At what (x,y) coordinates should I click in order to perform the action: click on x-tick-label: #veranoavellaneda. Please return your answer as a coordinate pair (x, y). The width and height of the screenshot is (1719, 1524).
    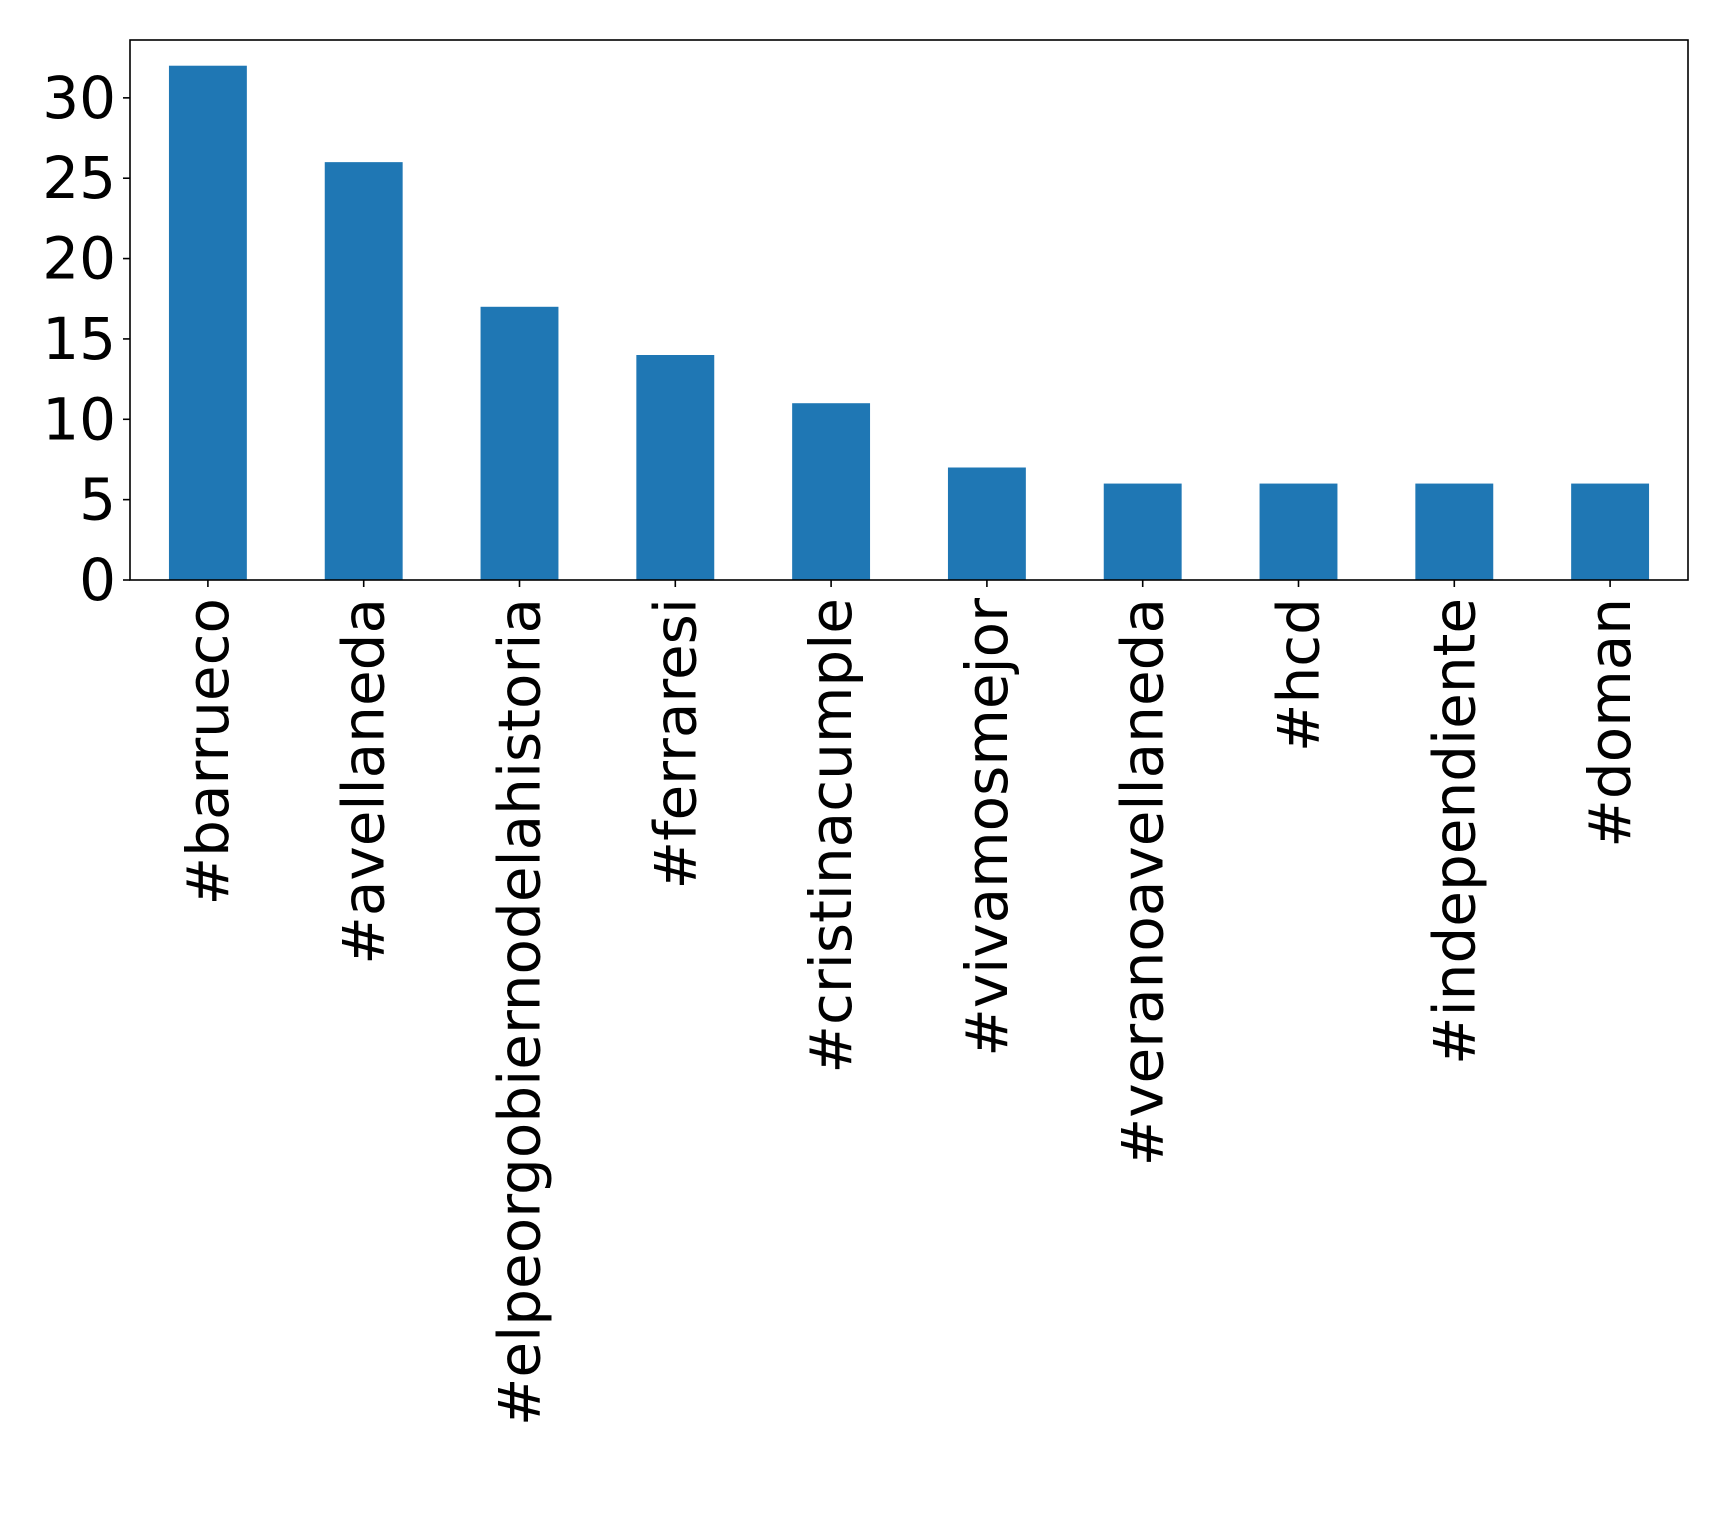
    Looking at the image, I should click on (1143, 882).